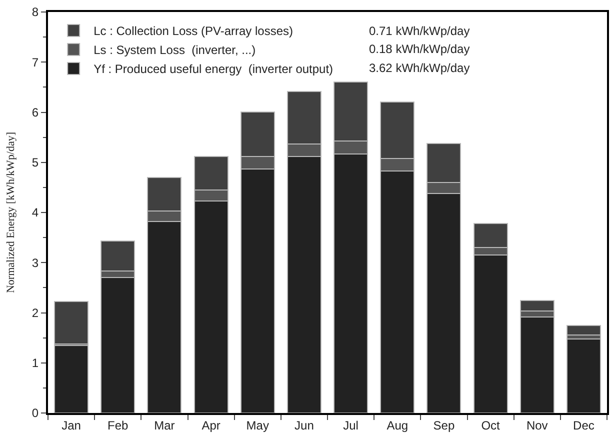  Describe the element at coordinates (419, 68) in the screenshot. I see `annotation: 3.62 kWh/kWp/day` at that location.